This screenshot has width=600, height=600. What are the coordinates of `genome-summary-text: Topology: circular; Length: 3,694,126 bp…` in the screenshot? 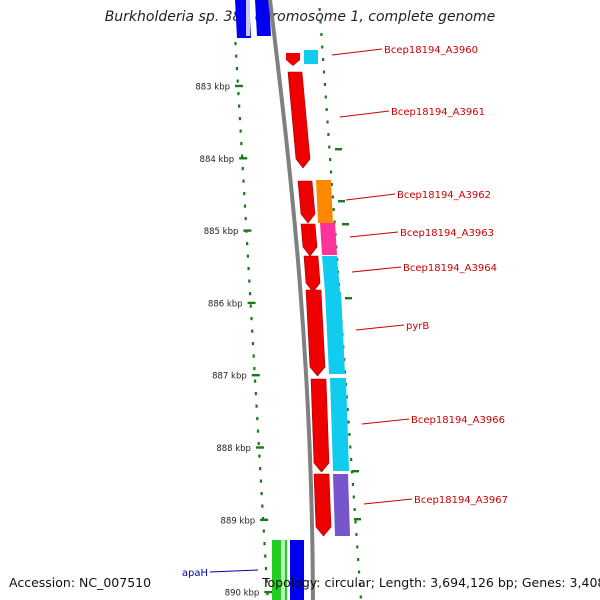 It's located at (431, 582).